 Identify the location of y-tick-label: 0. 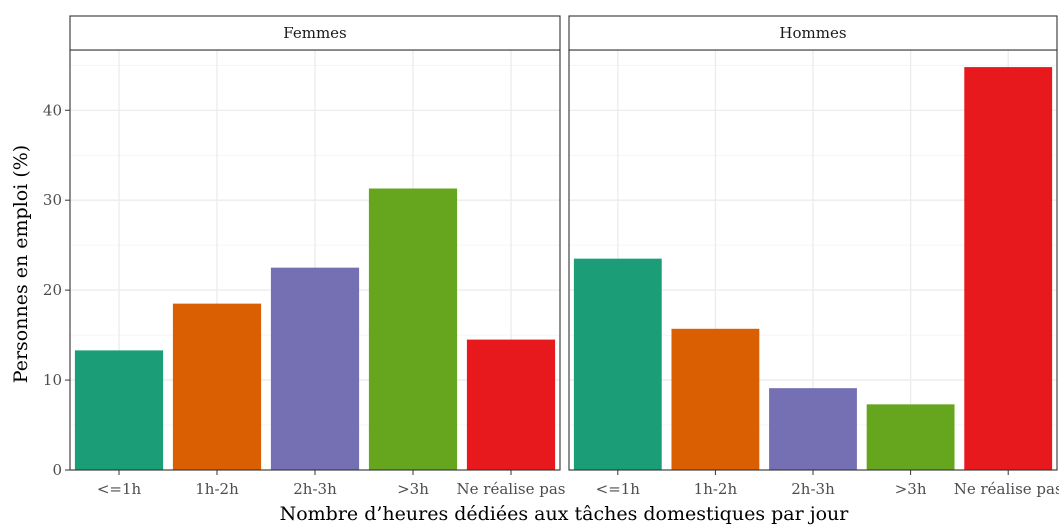
(57, 470).